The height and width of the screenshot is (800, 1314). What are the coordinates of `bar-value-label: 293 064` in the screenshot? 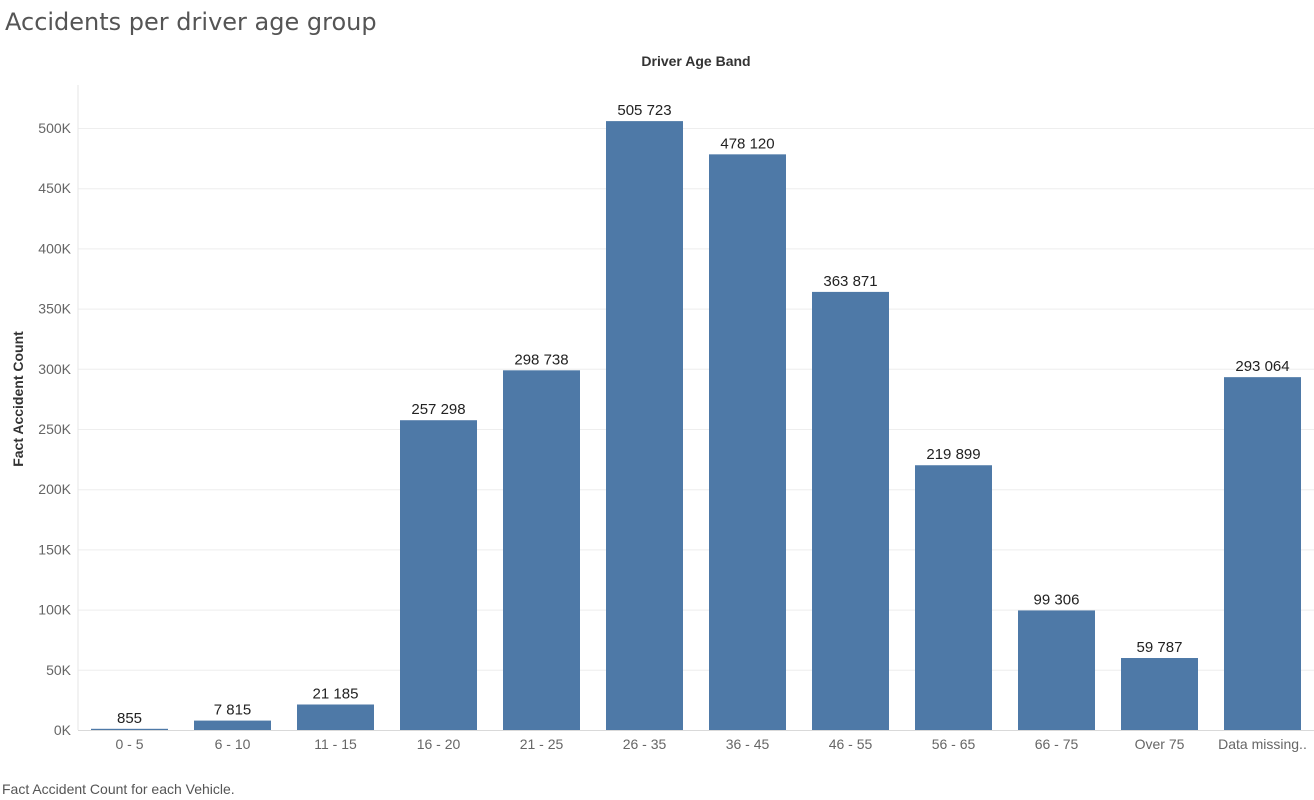 It's located at (1262, 366).